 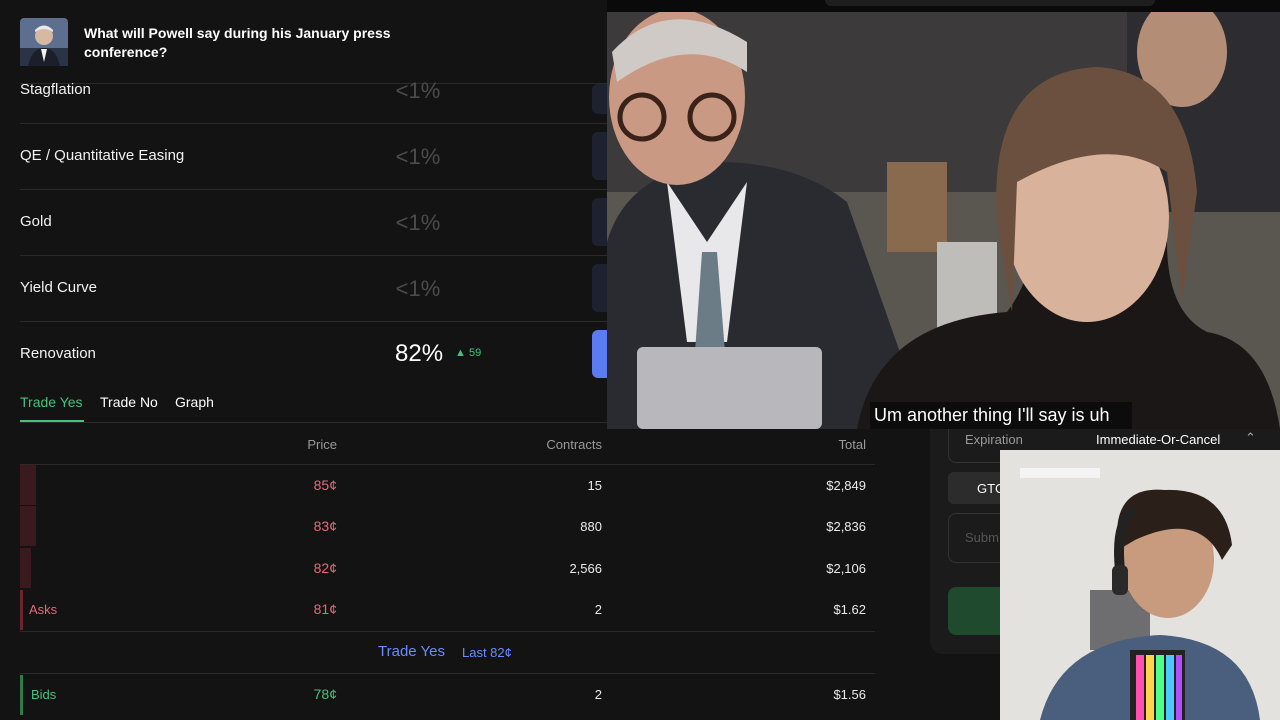 What do you see at coordinates (58, 287) in the screenshot?
I see `market-name: Yield Curve` at bounding box center [58, 287].